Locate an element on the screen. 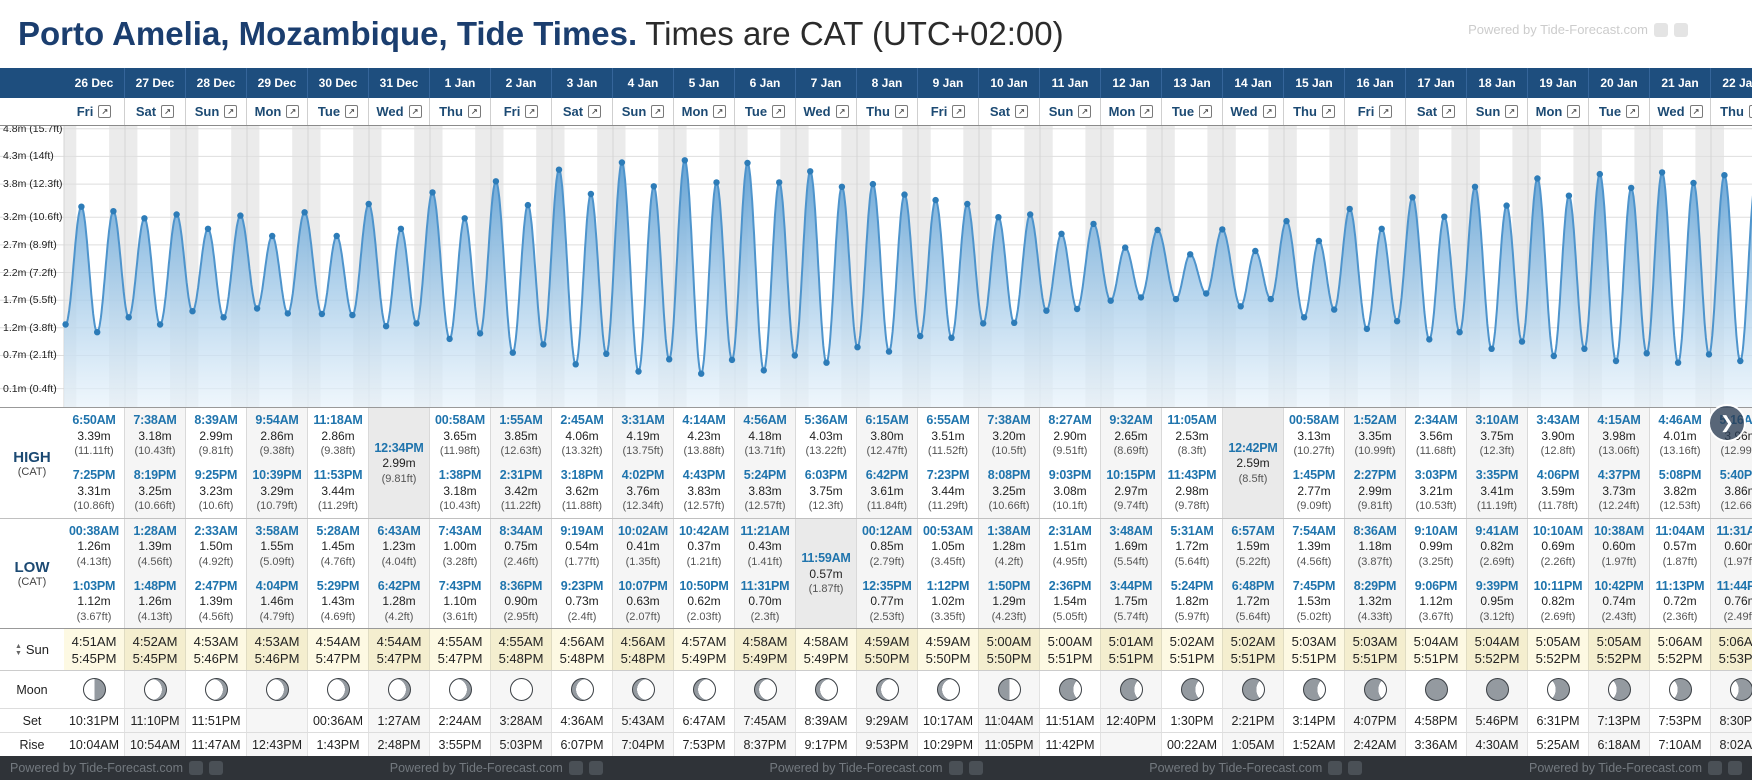 This screenshot has height=780, width=1752. date-header: 14 Jan is located at coordinates (1253, 83).